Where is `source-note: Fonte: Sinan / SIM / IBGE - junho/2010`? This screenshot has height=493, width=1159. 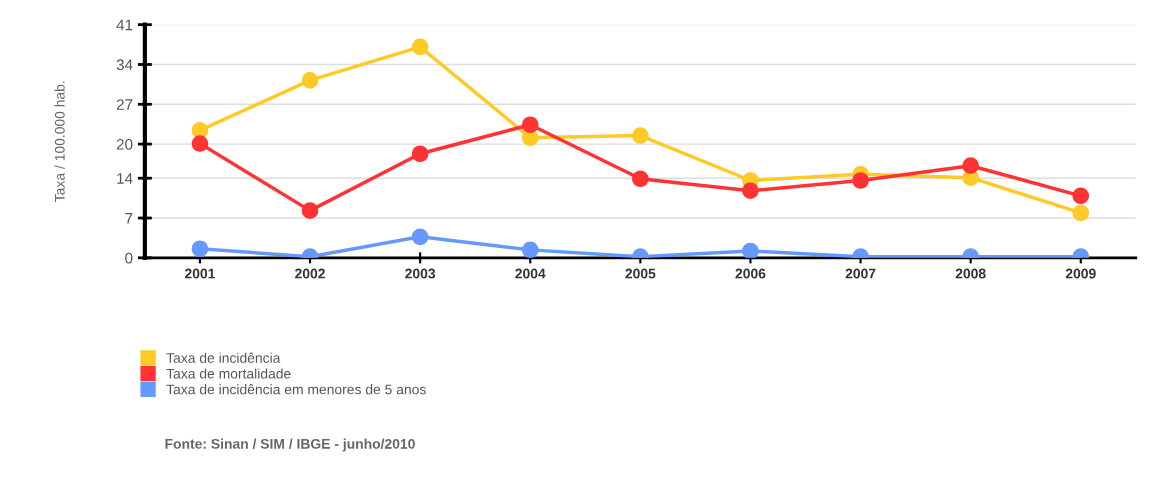
source-note: Fonte: Sinan / SIM / IBGE - junho/2010 is located at coordinates (290, 445).